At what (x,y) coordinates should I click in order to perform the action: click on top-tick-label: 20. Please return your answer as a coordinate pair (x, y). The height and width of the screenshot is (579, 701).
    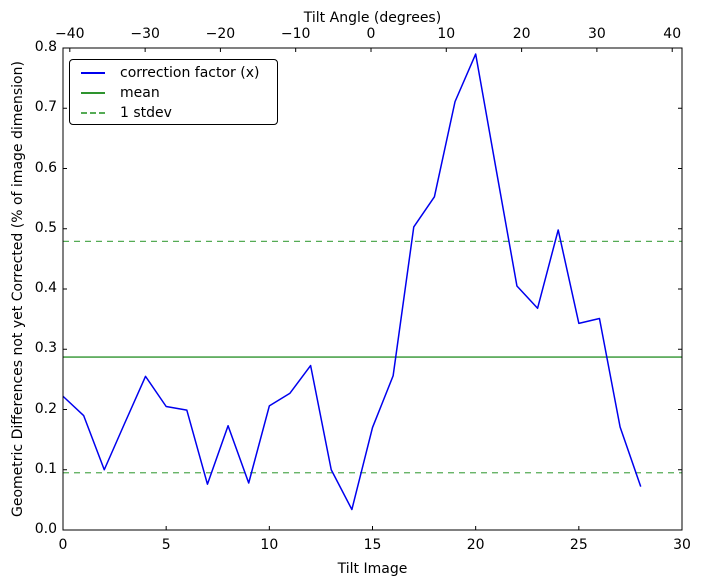
    Looking at the image, I should click on (521, 34).